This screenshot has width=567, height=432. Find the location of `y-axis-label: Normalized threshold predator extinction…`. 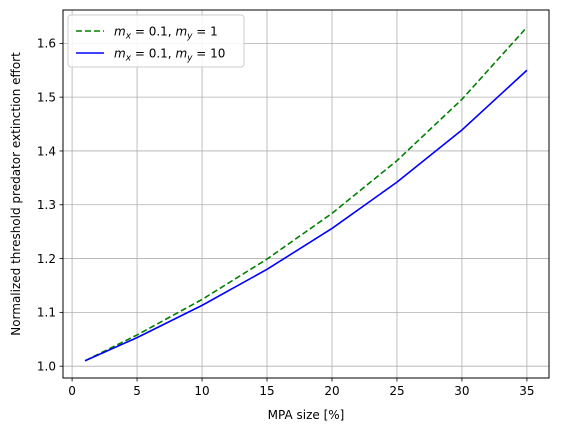

y-axis-label: Normalized threshold predator extinction… is located at coordinates (16, 194).